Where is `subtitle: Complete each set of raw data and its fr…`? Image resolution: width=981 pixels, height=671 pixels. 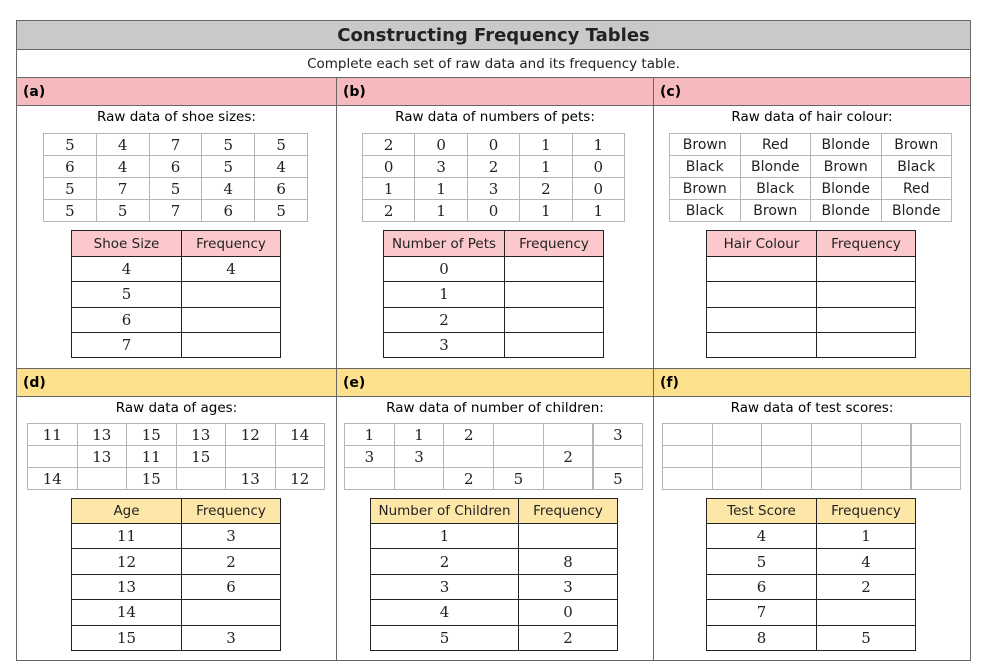
subtitle: Complete each set of raw data and its fr… is located at coordinates (493, 63).